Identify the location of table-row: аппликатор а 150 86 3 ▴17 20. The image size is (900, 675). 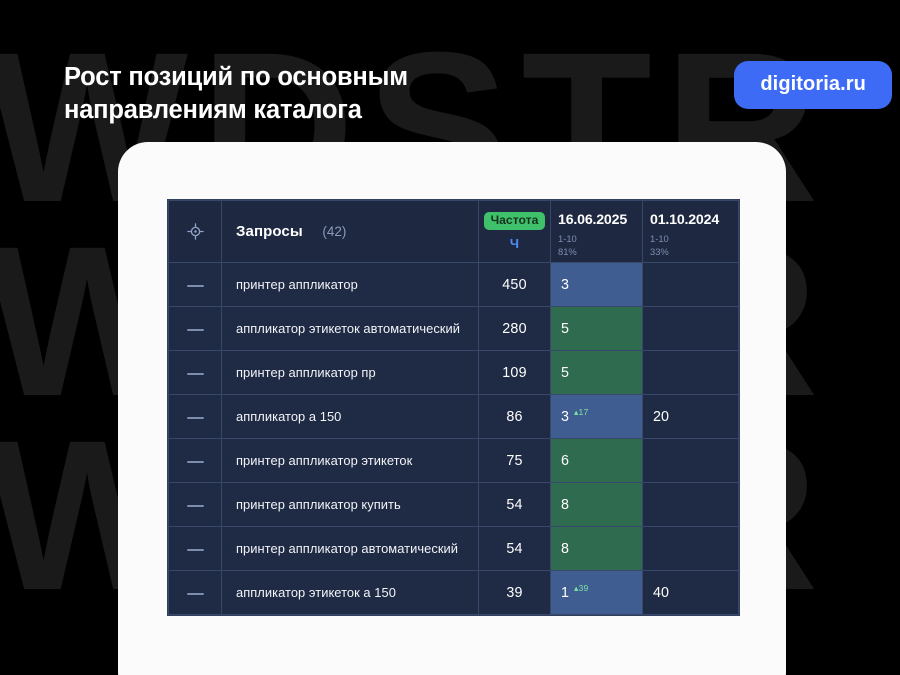
(453, 416).